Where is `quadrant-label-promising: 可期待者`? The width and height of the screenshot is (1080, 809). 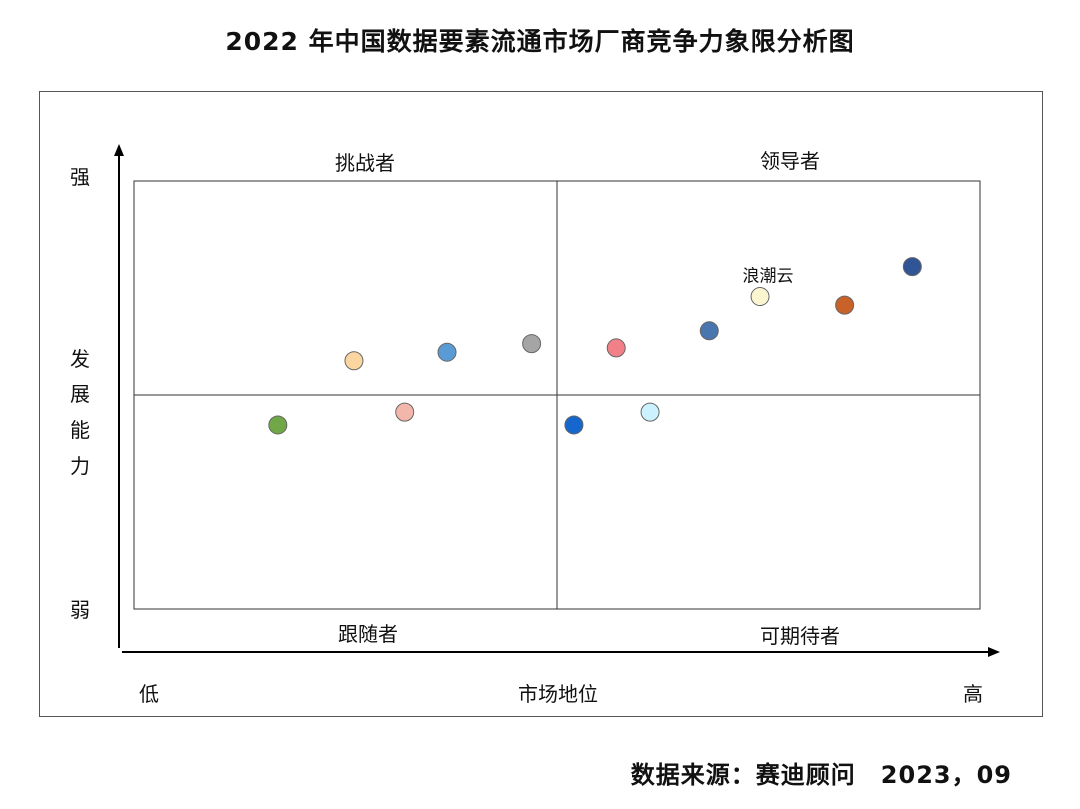
quadrant-label-promising: 可期待者 is located at coordinates (800, 636).